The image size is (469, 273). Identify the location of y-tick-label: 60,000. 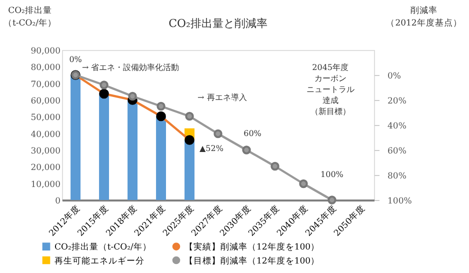
(45, 101).